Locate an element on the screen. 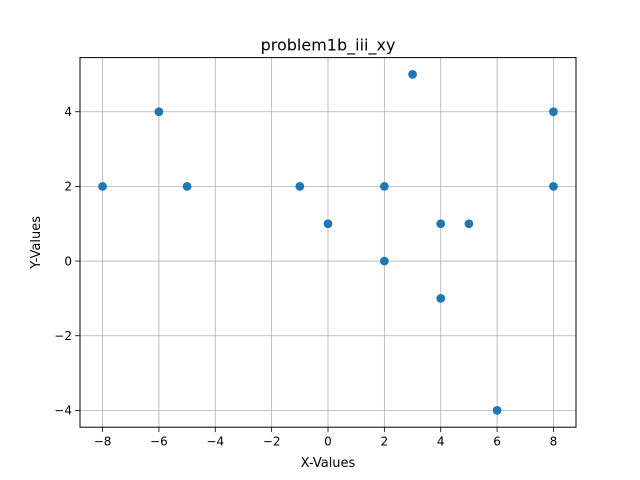 This screenshot has height=480, width=640. x-tick-label: −4 is located at coordinates (215, 442).